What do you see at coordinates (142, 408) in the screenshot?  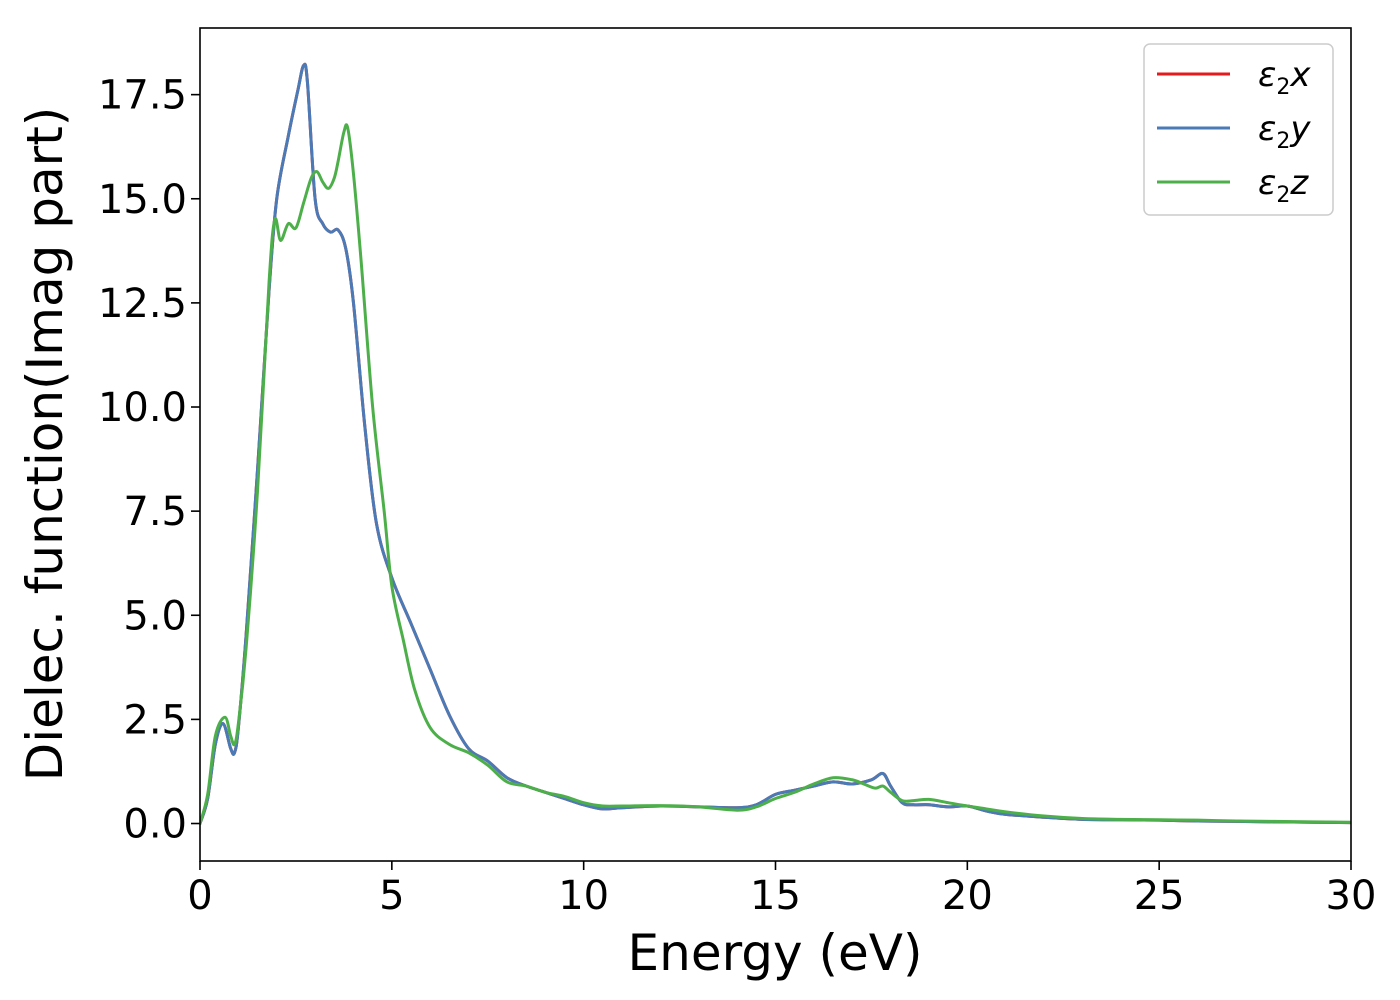 I see `y-tick-label: 10.0` at bounding box center [142, 408].